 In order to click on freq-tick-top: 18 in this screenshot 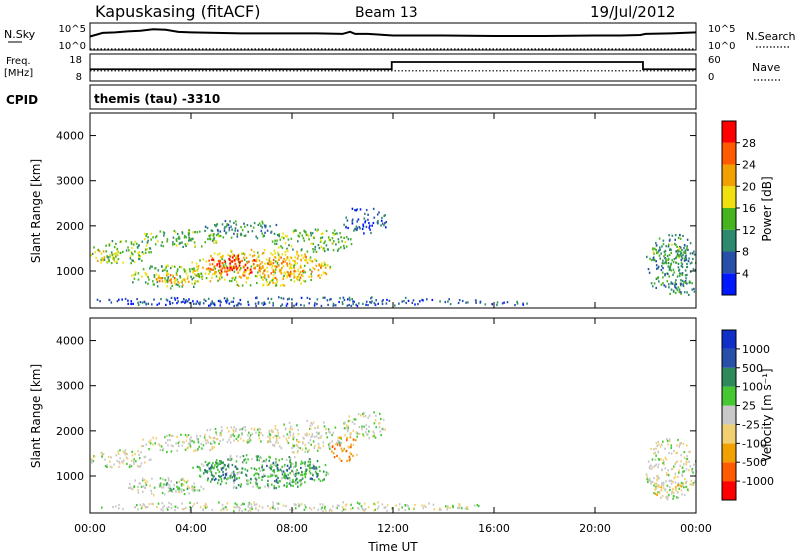, I will do `click(75, 60)`.